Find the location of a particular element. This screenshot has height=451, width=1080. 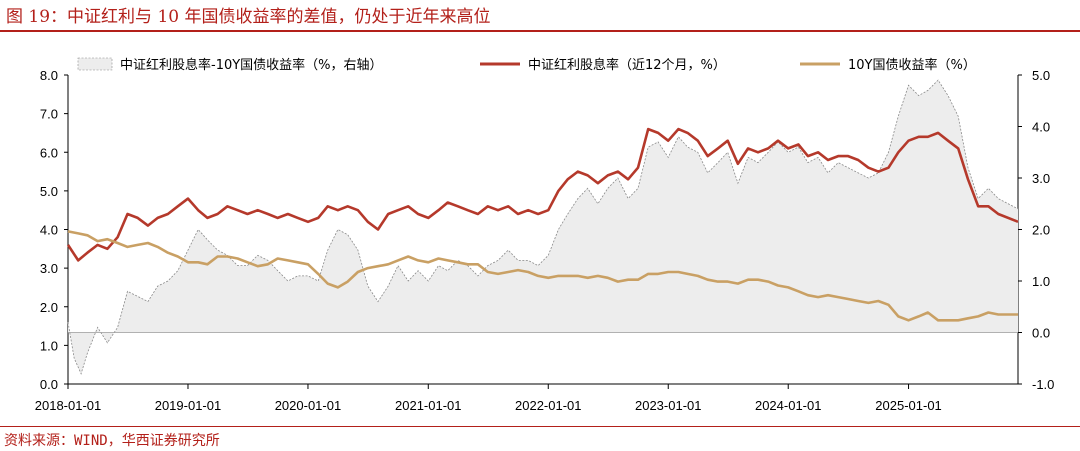

title-rule is located at coordinates (540, 31).